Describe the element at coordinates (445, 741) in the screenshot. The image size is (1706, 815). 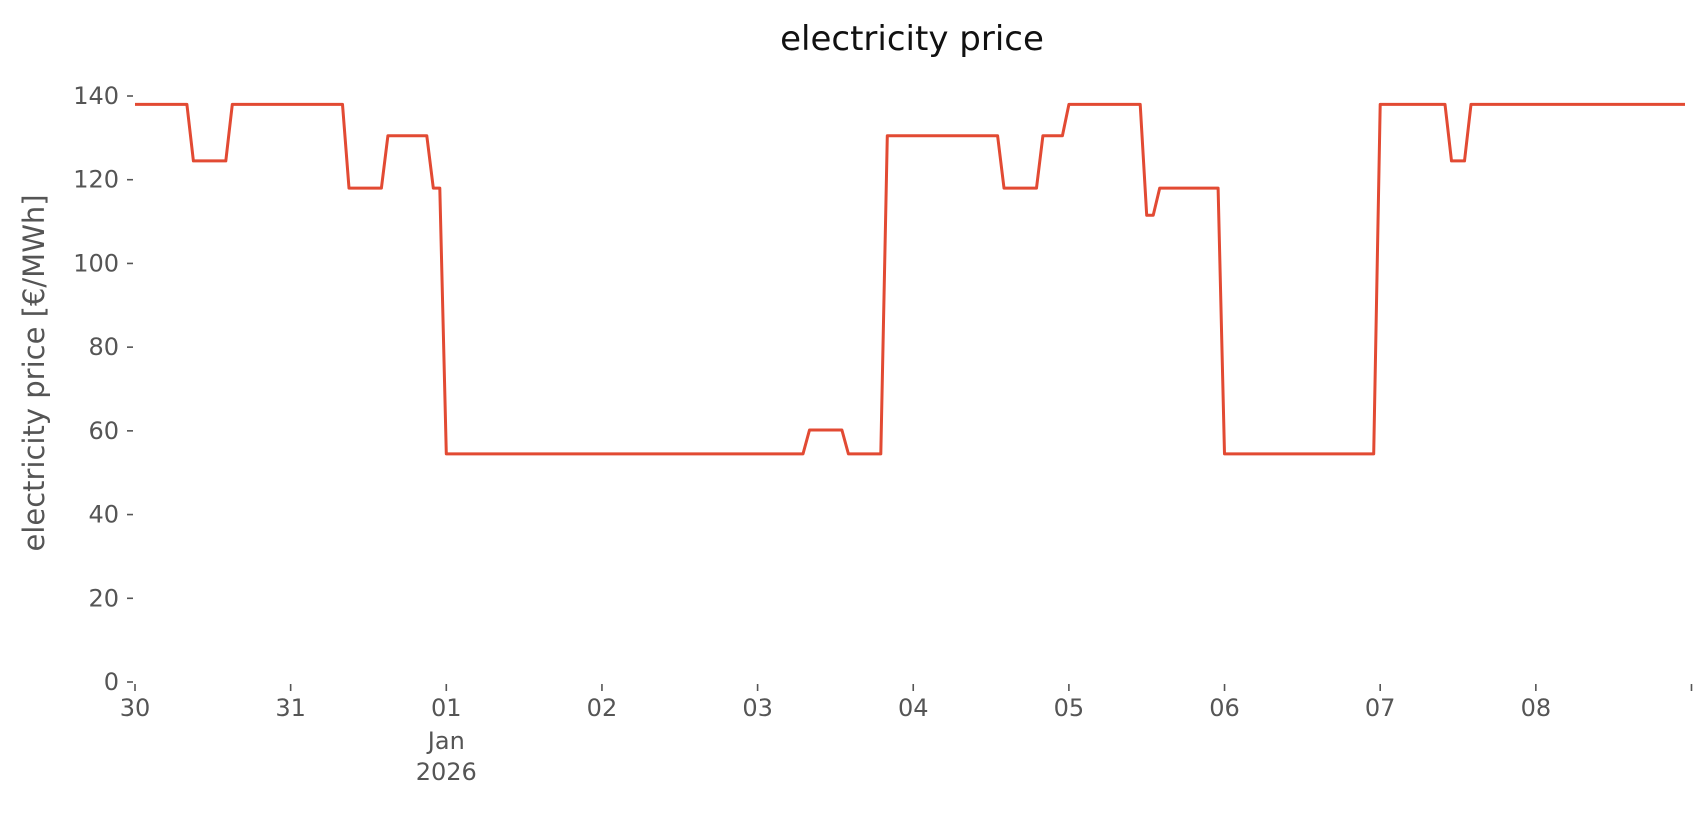
I see `x-tick-sublabel: Jan` at that location.